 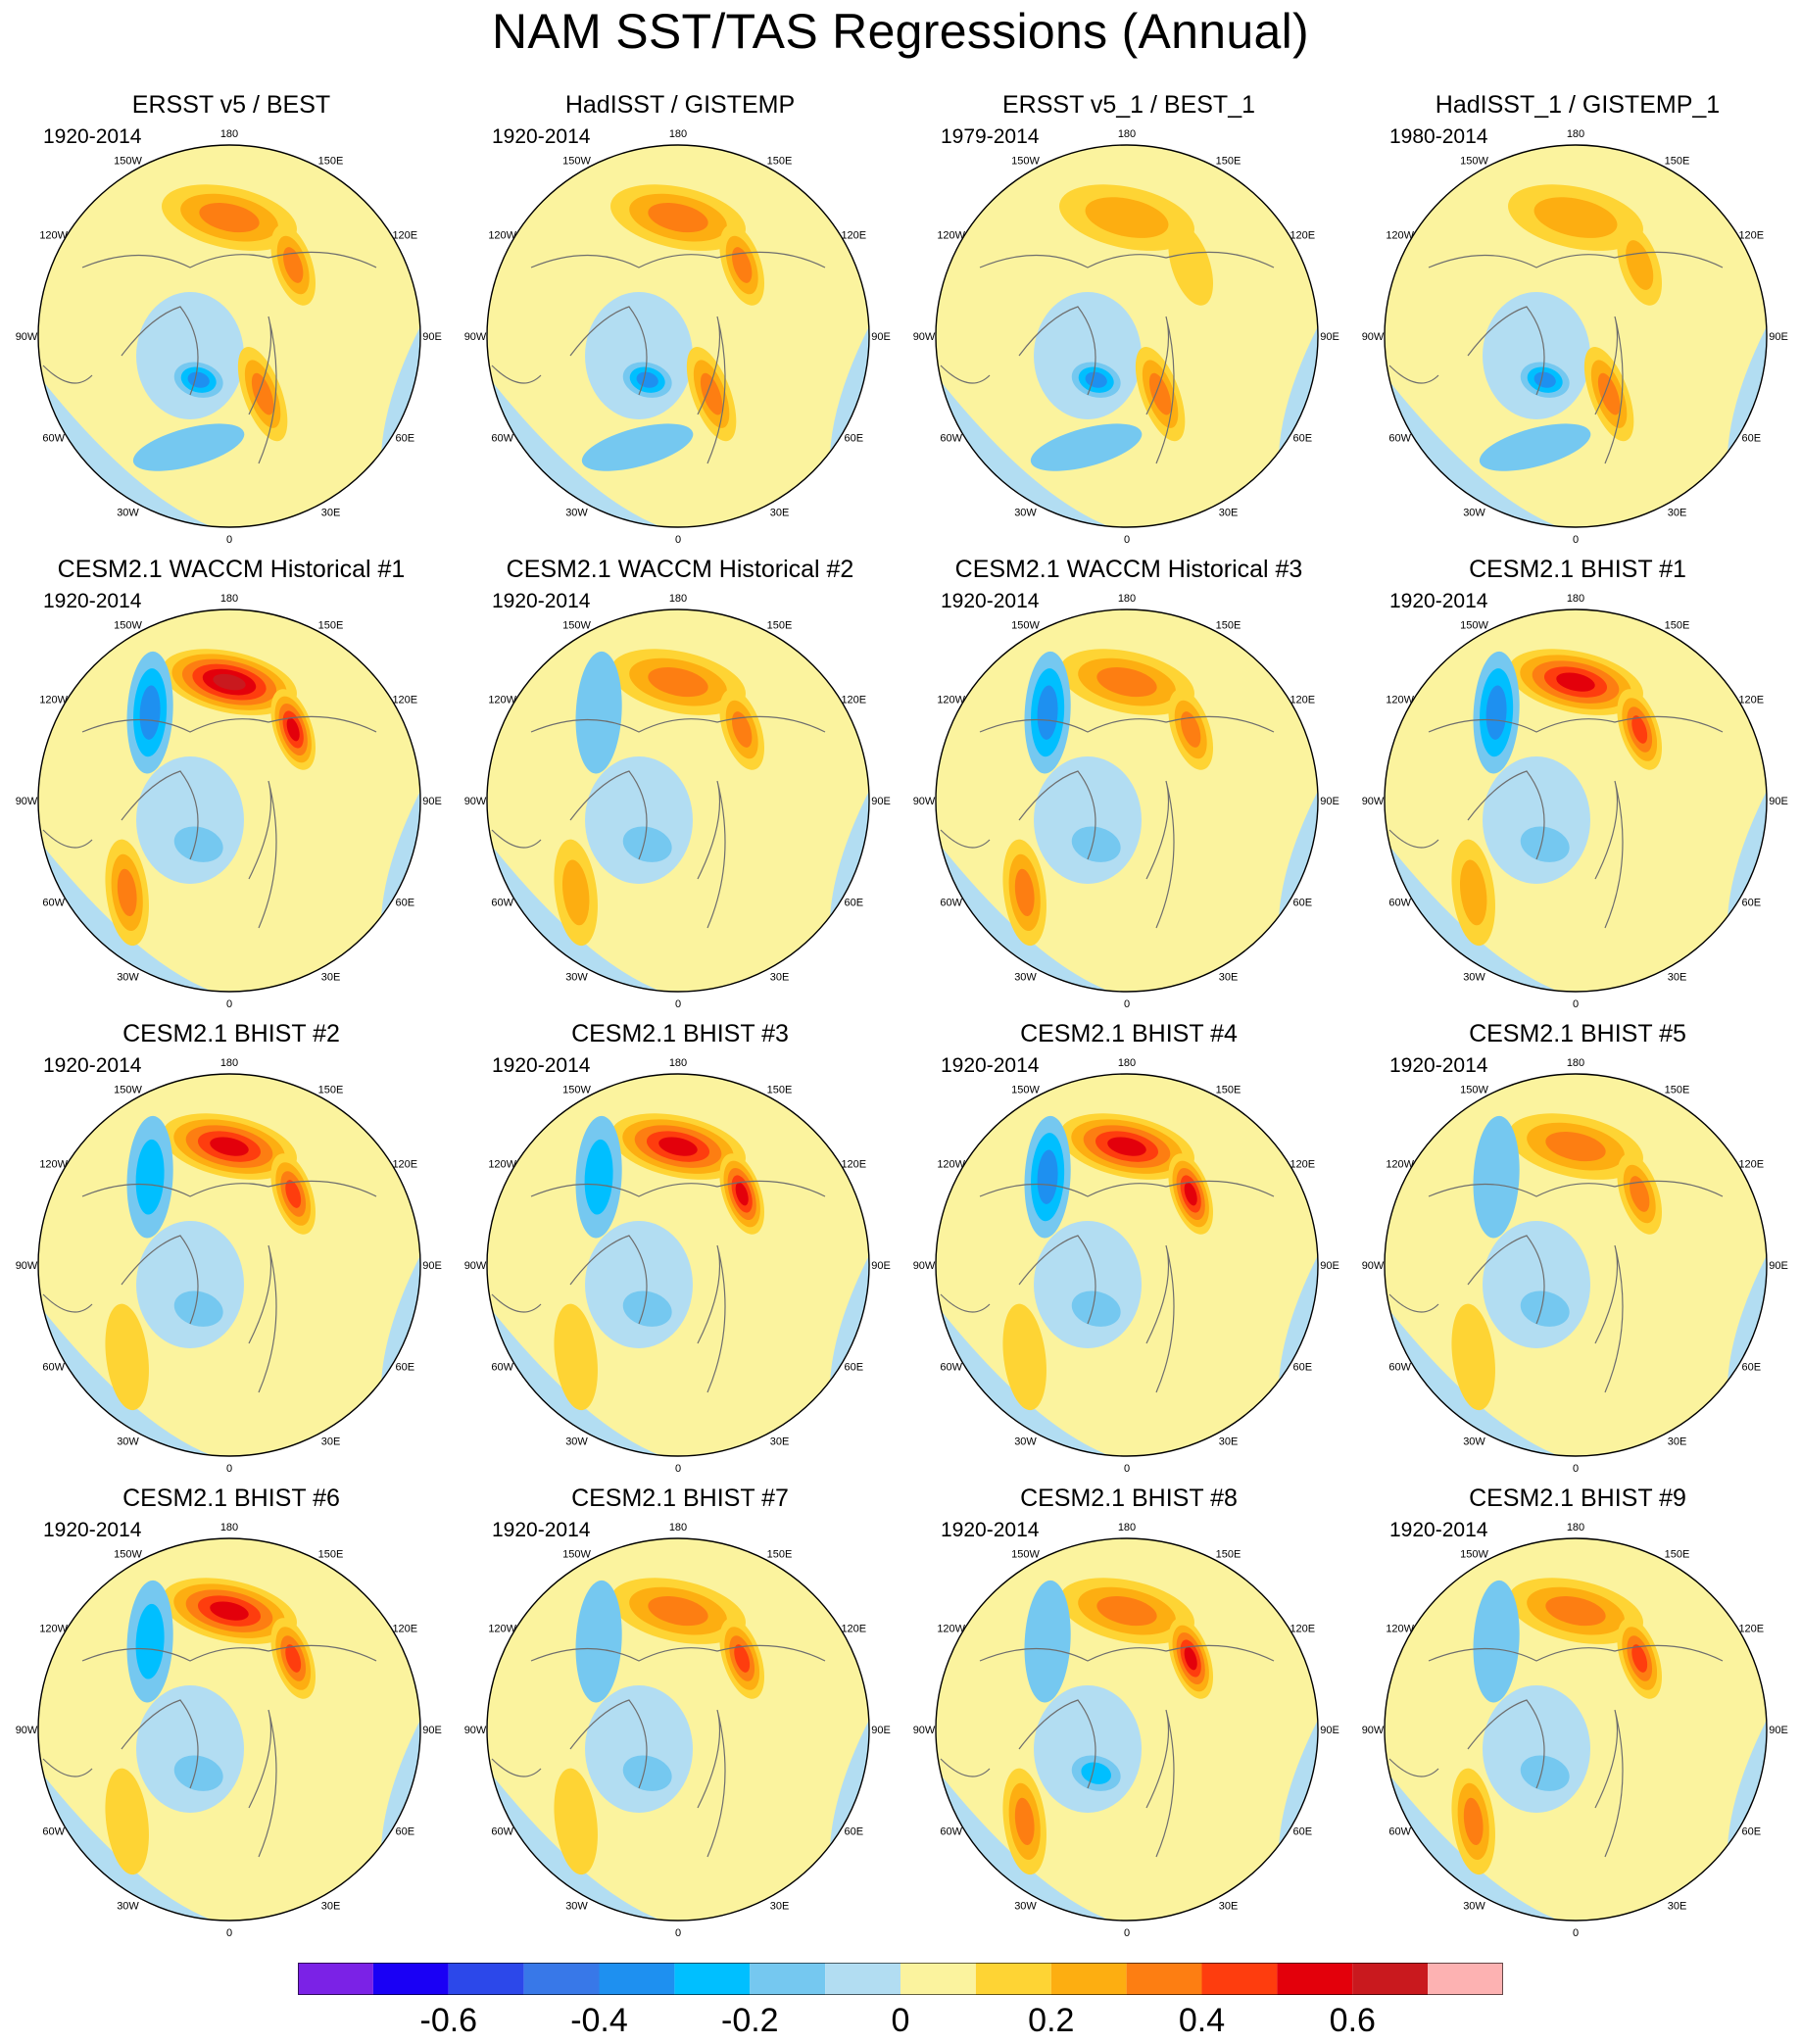 I want to click on panel-title: CESM2.1 BHIST #6, so click(x=231, y=1498).